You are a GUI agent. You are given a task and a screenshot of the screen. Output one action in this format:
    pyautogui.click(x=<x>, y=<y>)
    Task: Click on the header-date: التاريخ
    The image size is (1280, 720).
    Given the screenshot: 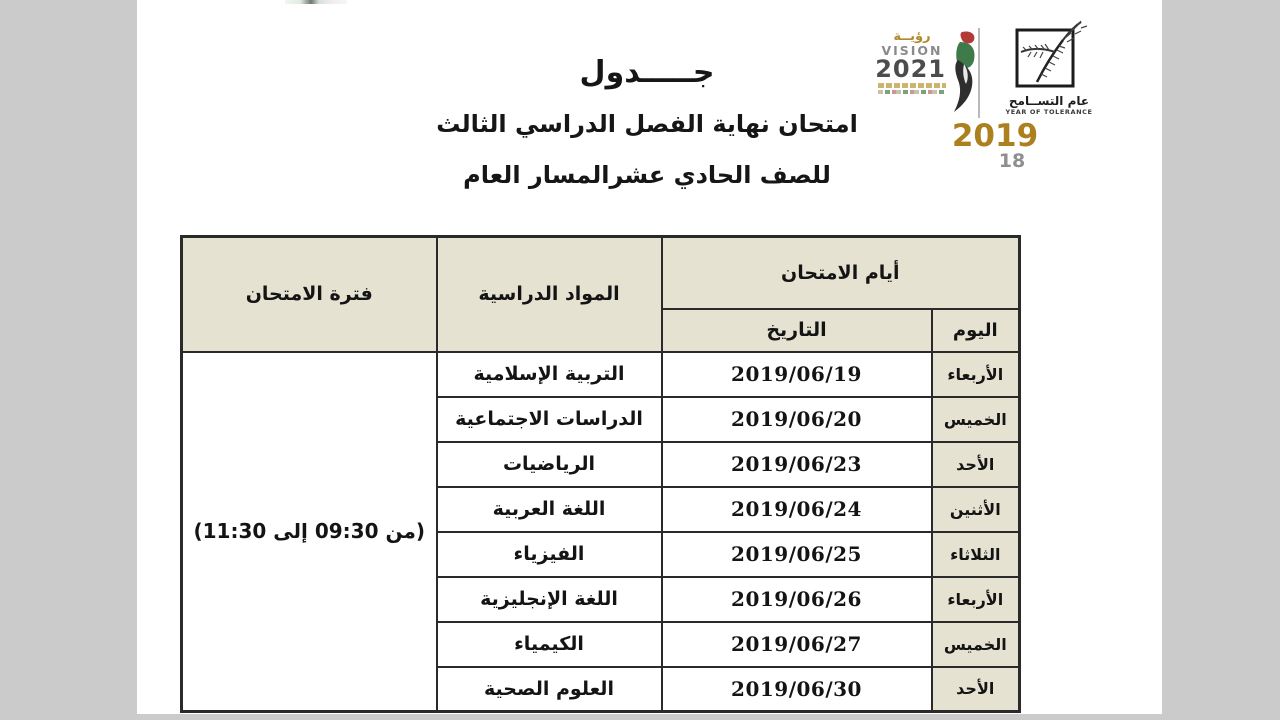 What is the action you would take?
    pyautogui.click(x=796, y=330)
    